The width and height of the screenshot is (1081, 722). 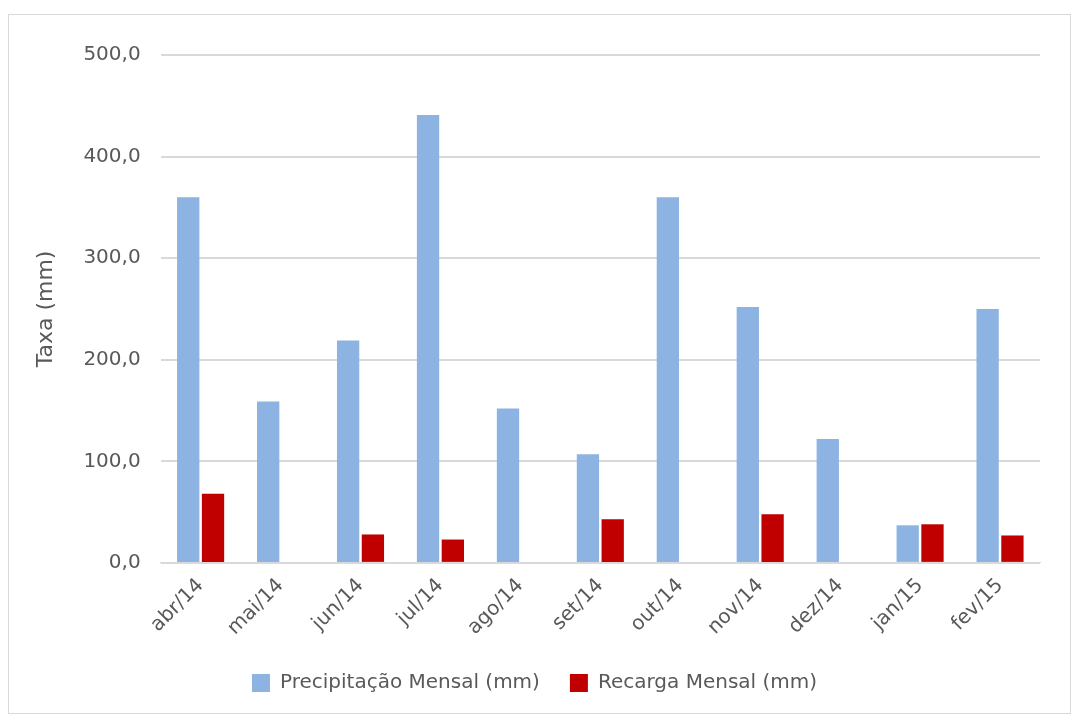 What do you see at coordinates (112, 154) in the screenshot?
I see `y-tick-label: 400,0` at bounding box center [112, 154].